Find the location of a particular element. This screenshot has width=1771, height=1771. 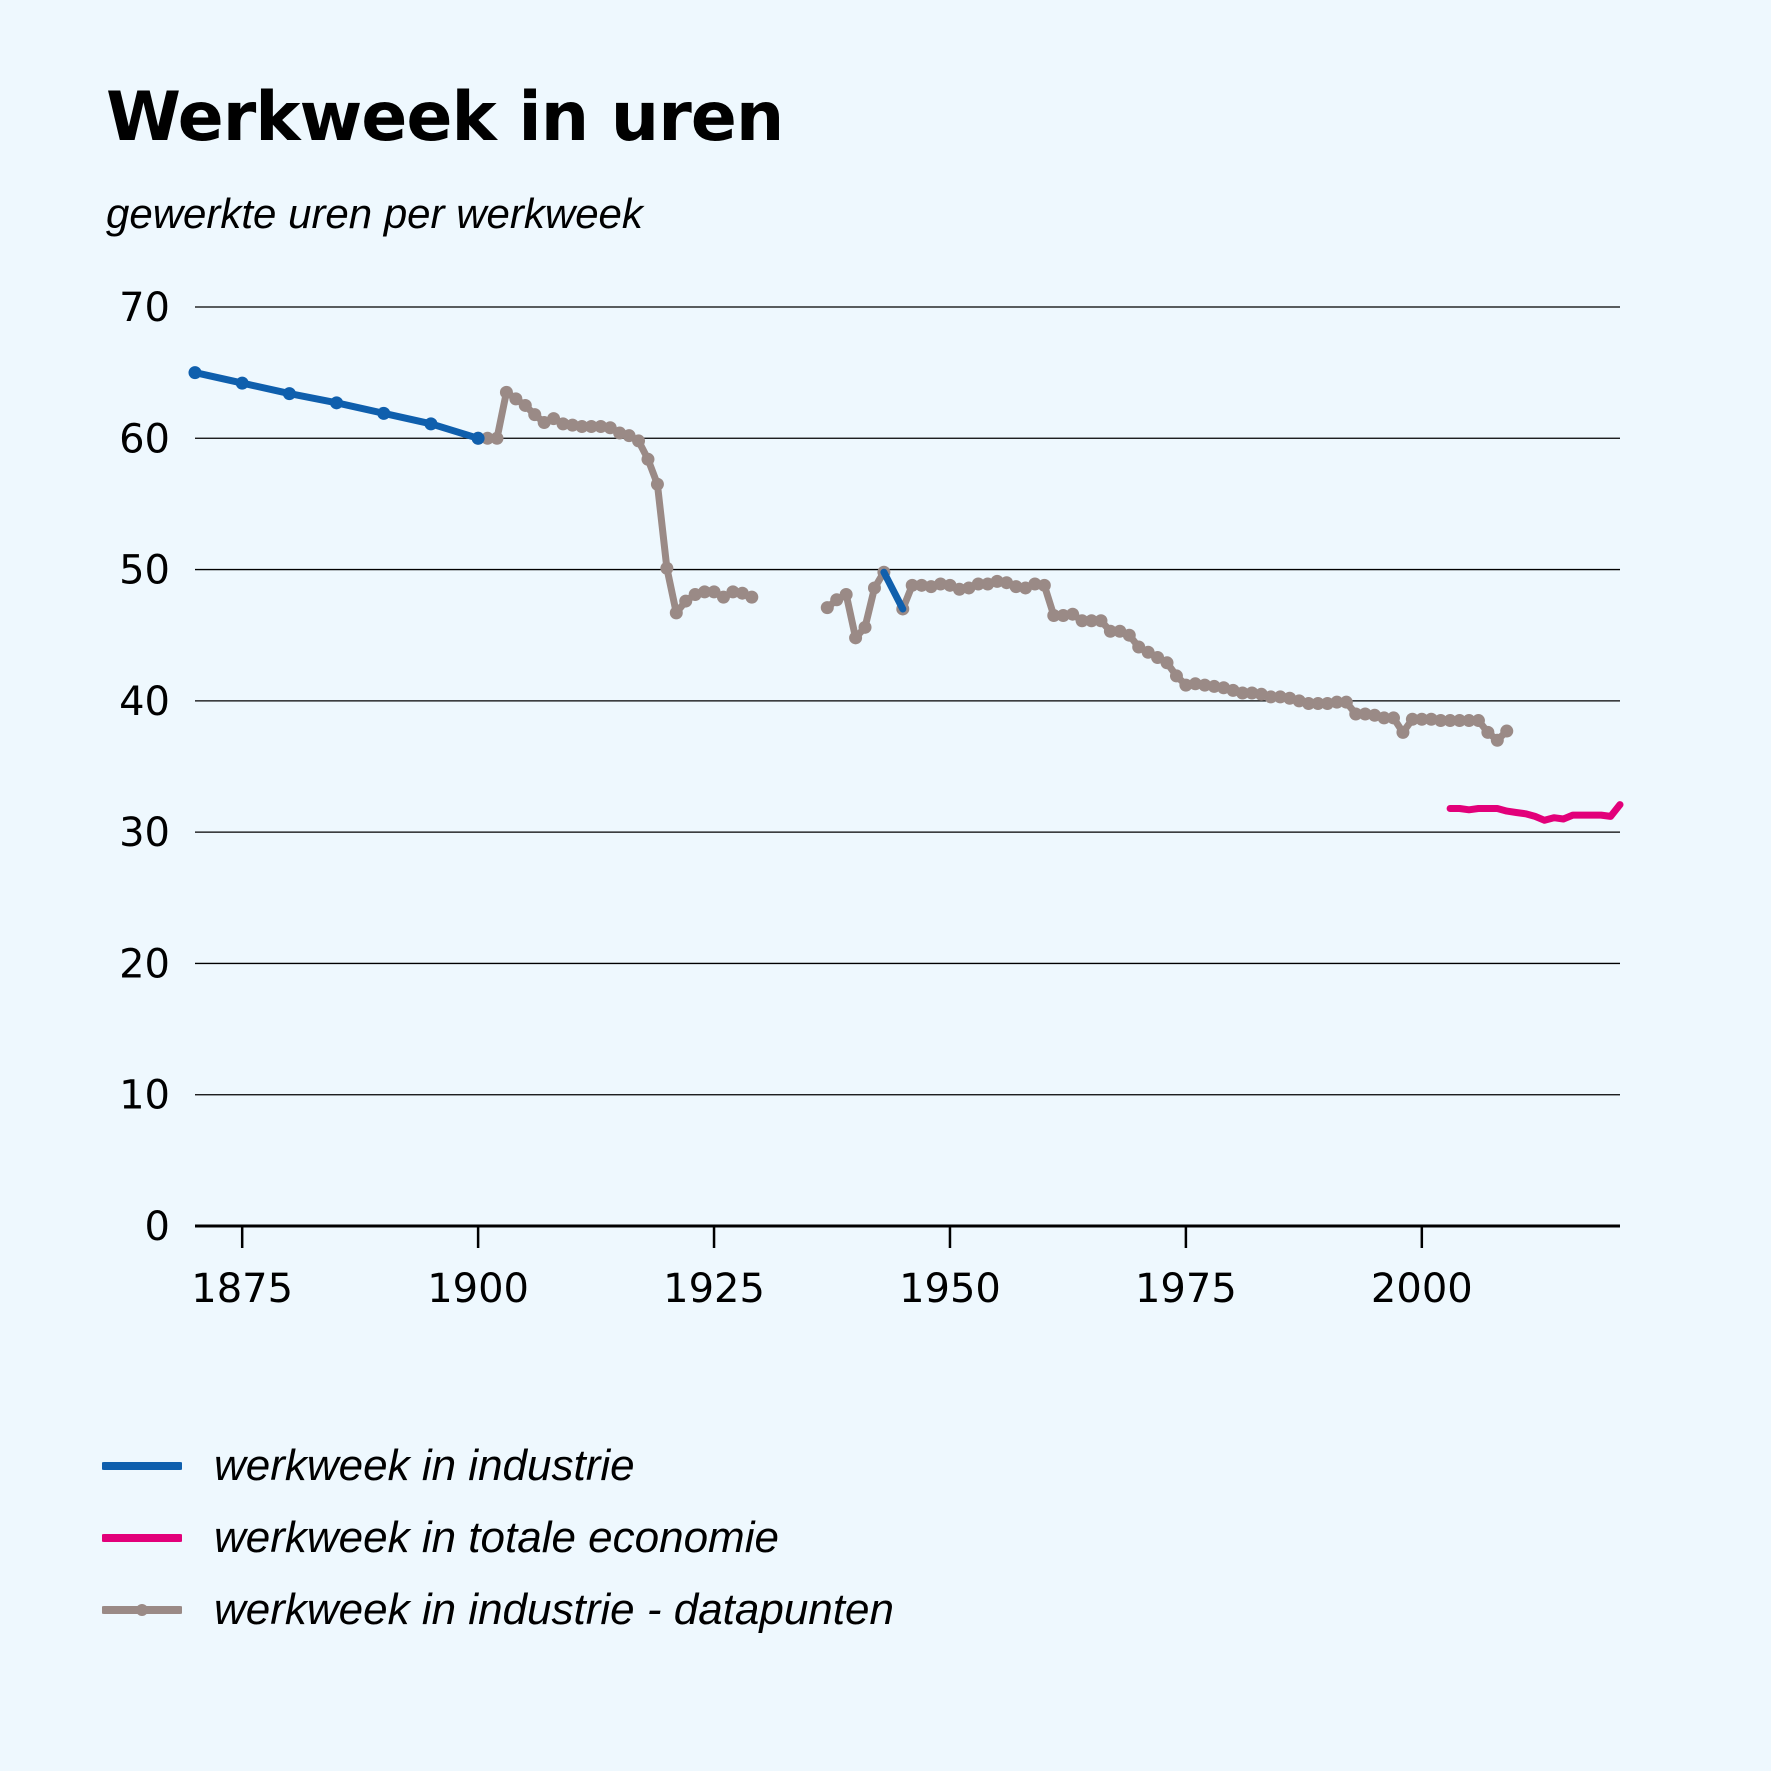

y-axis: 0 10 20 30 40 50 60 70 is located at coordinates (144, 767).